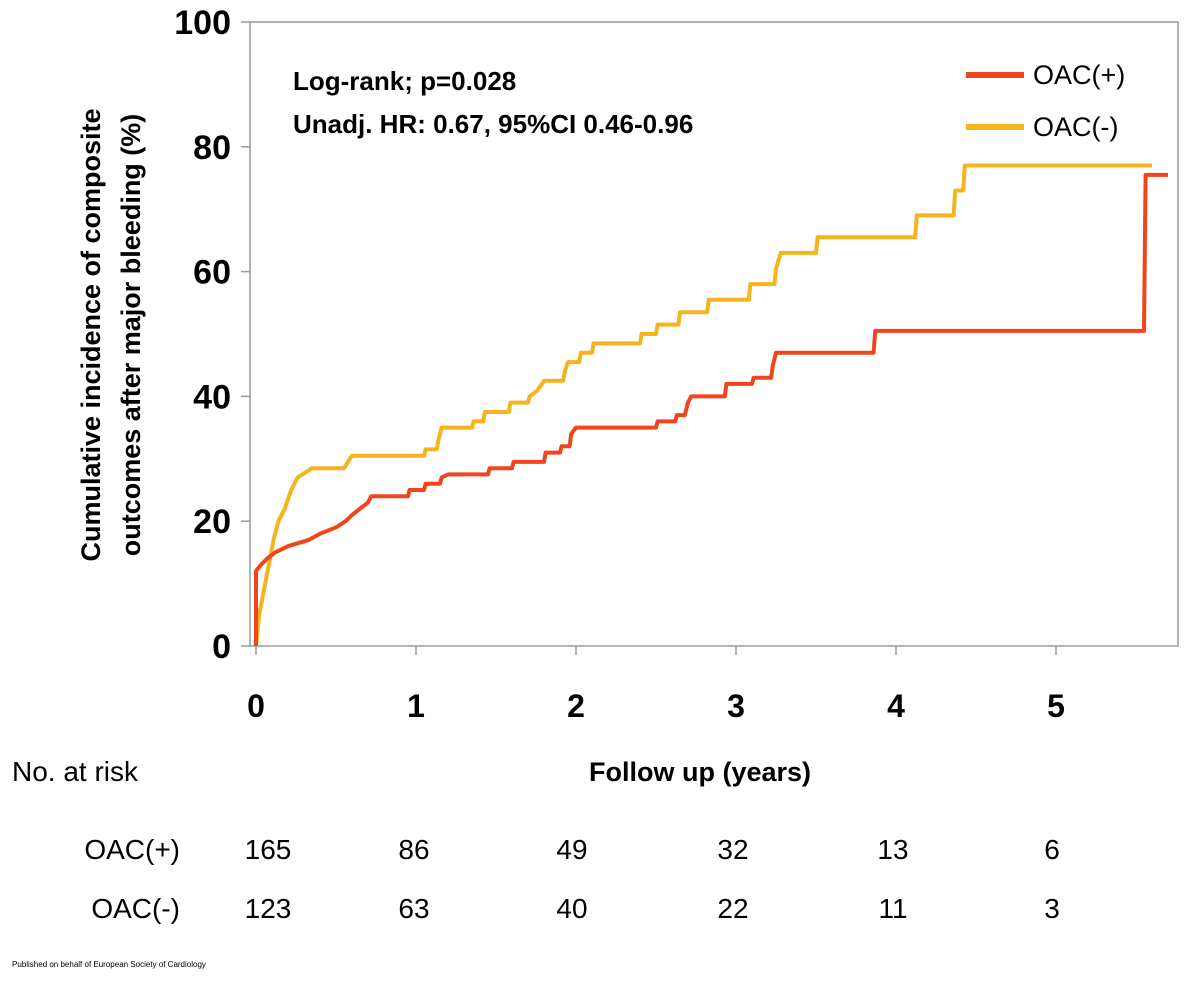 The width and height of the screenshot is (1200, 981). What do you see at coordinates (212, 522) in the screenshot?
I see `y-tick-label: 20` at bounding box center [212, 522].